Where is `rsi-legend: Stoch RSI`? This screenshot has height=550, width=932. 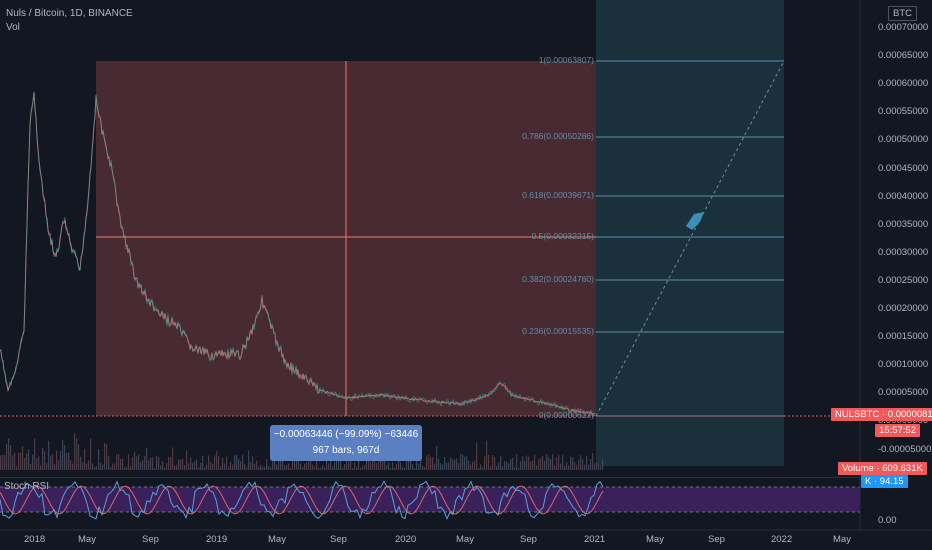 rsi-legend: Stoch RSI is located at coordinates (27, 486).